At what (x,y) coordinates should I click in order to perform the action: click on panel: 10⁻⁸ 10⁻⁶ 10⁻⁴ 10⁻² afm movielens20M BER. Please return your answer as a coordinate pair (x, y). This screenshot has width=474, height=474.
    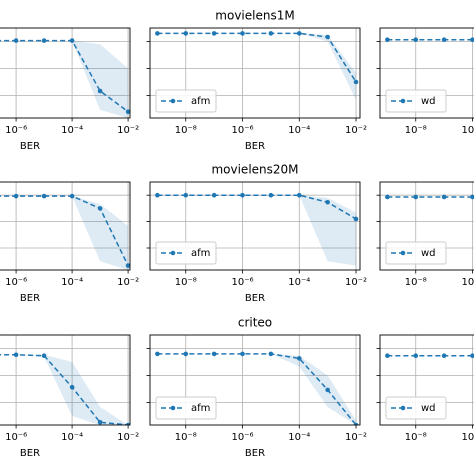
    Looking at the image, I should click on (256, 233).